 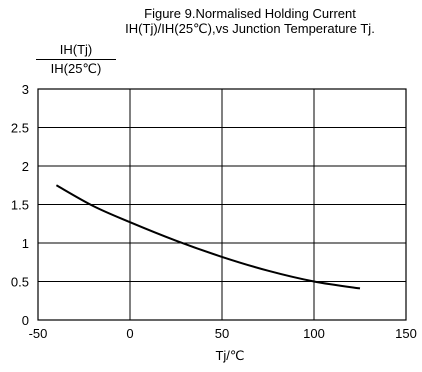 I want to click on y-tick-label: 1, so click(x=25, y=243).